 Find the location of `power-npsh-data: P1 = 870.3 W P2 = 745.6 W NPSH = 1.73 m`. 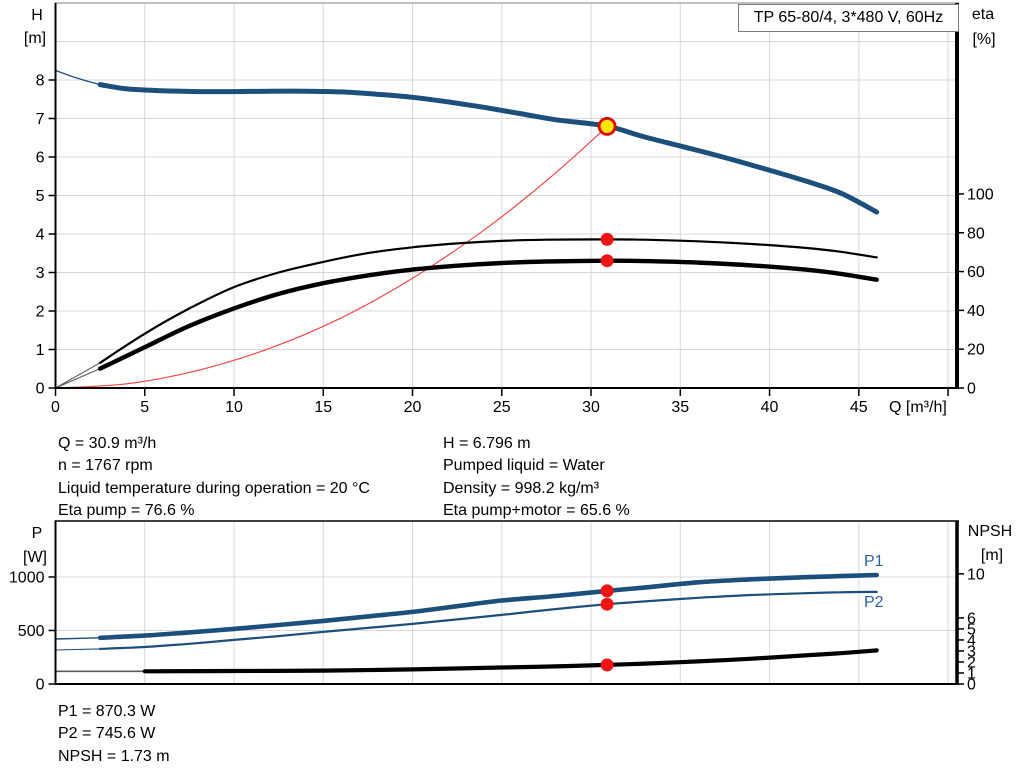

power-npsh-data: P1 = 870.3 W P2 = 745.6 W NPSH = 1.73 m is located at coordinates (114, 734).